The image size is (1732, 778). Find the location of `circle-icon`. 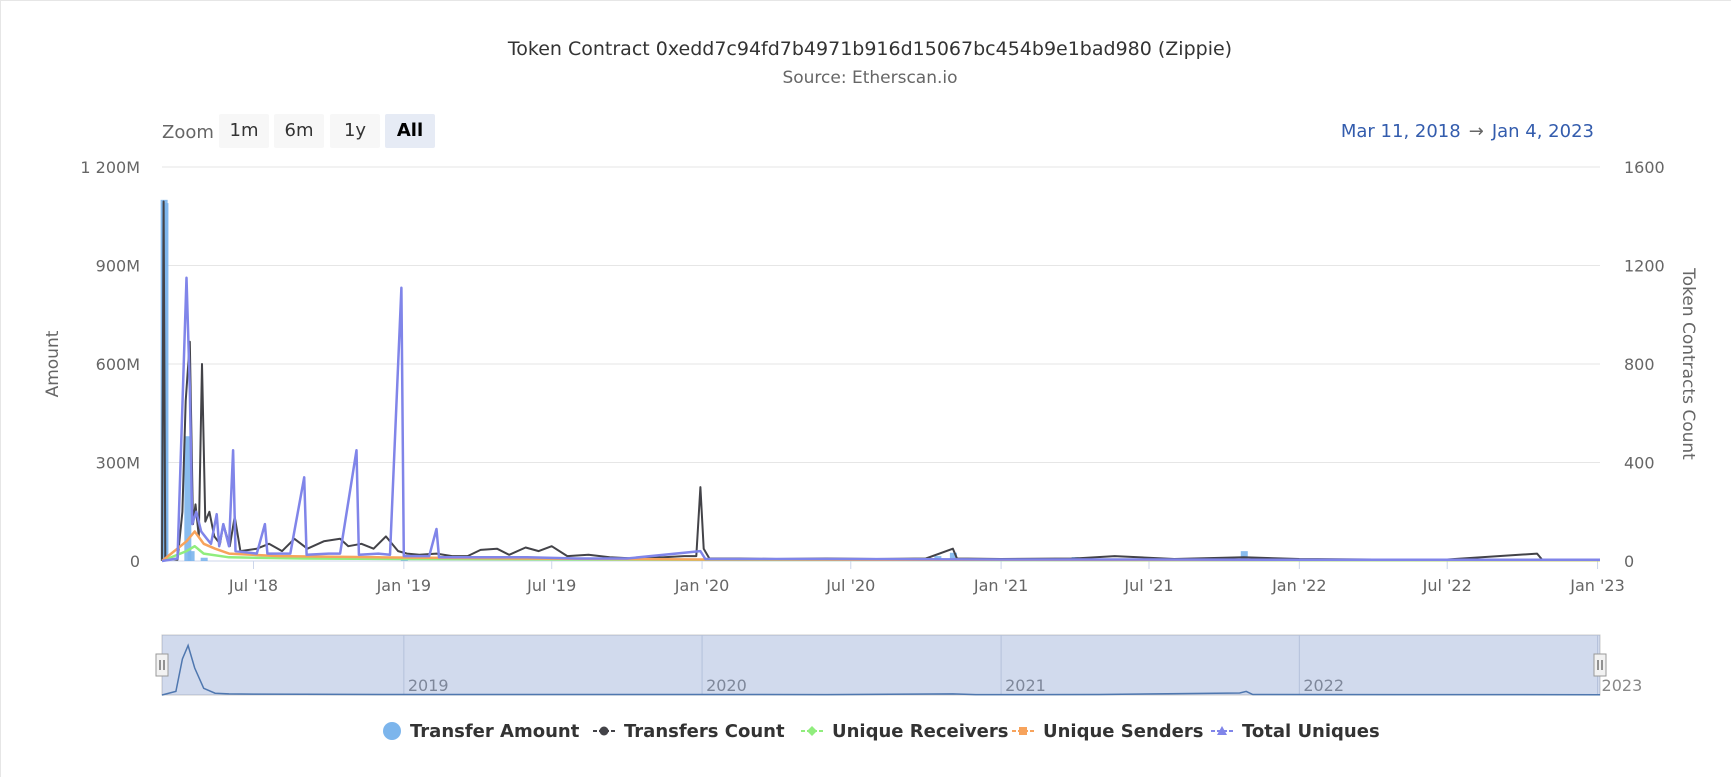

circle-icon is located at coordinates (392, 731).